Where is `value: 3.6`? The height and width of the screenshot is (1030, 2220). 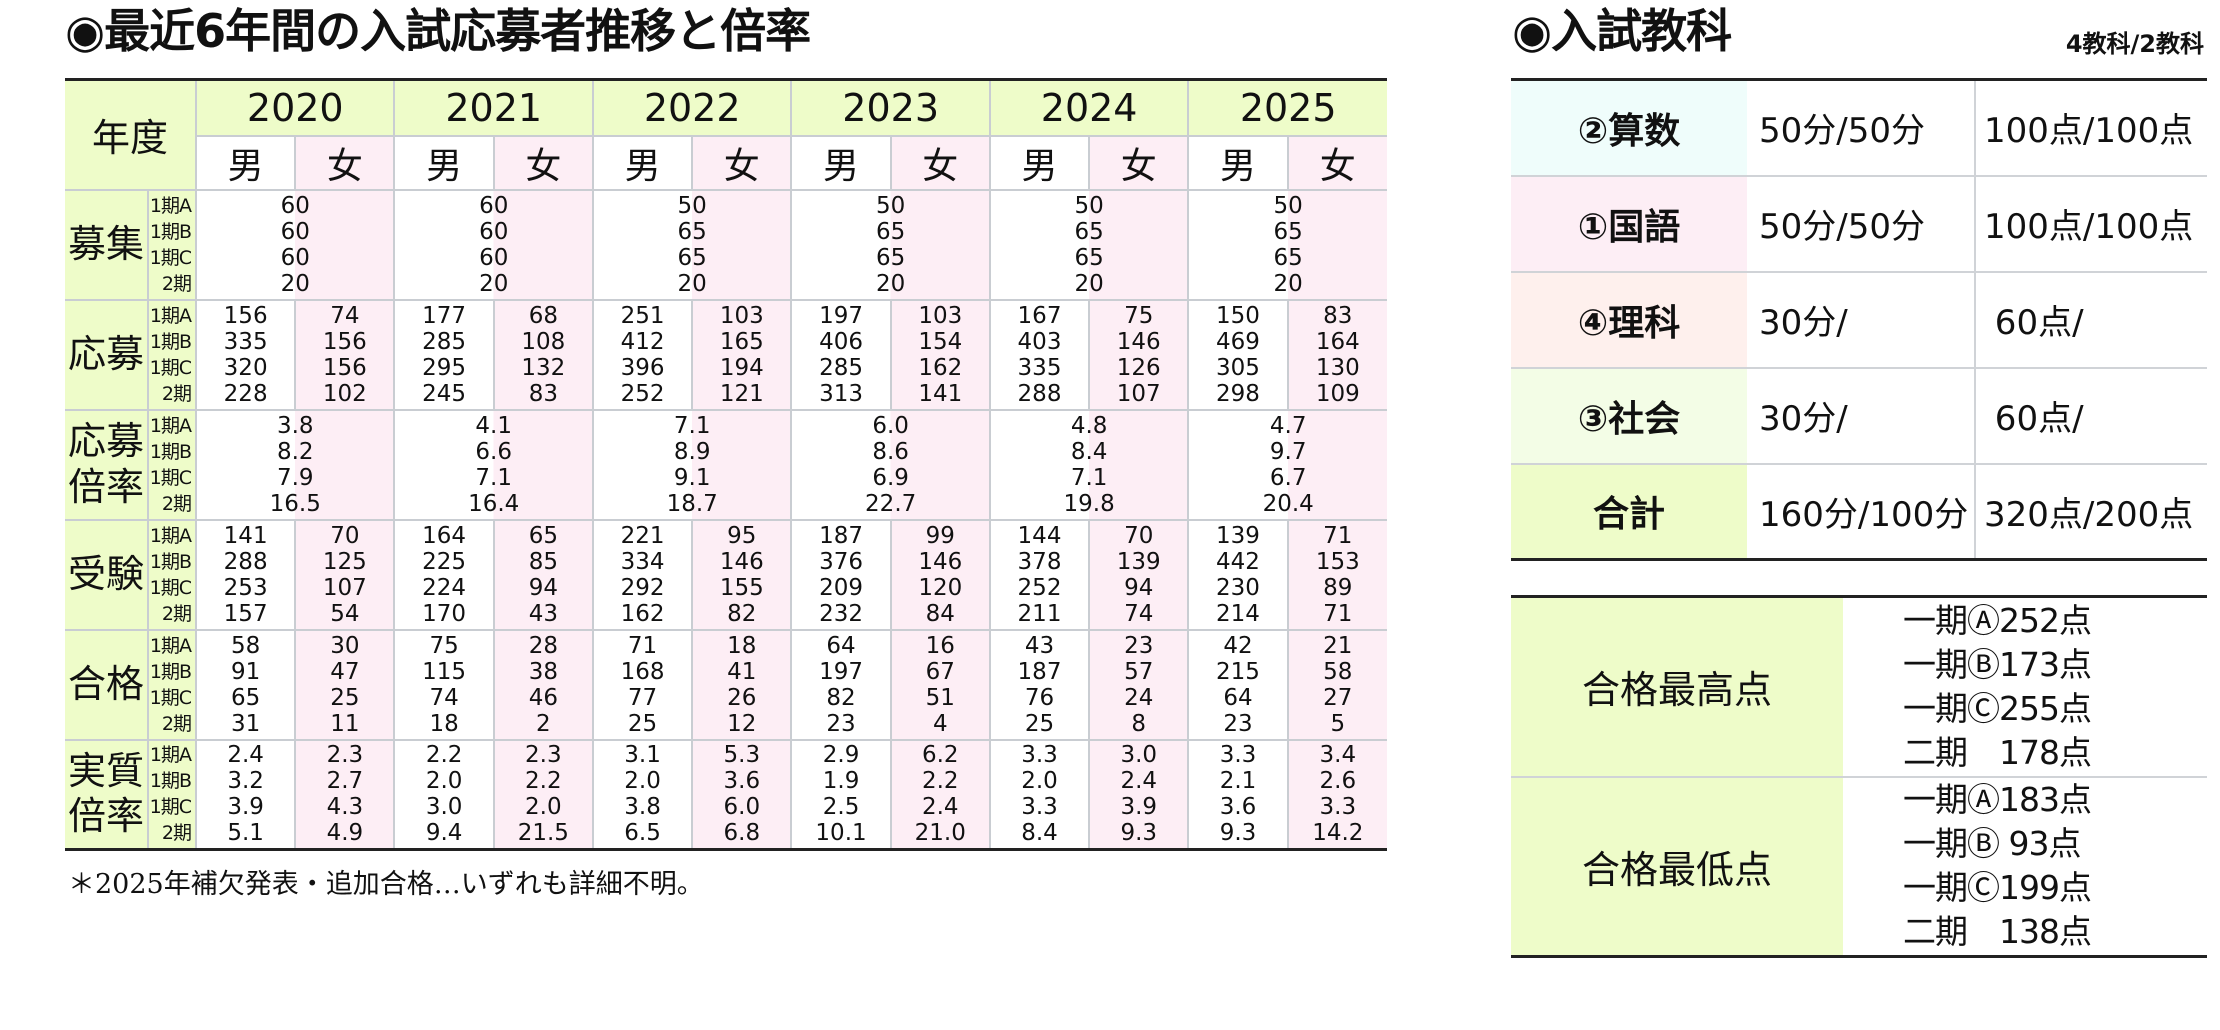
value: 3.6 is located at coordinates (742, 781).